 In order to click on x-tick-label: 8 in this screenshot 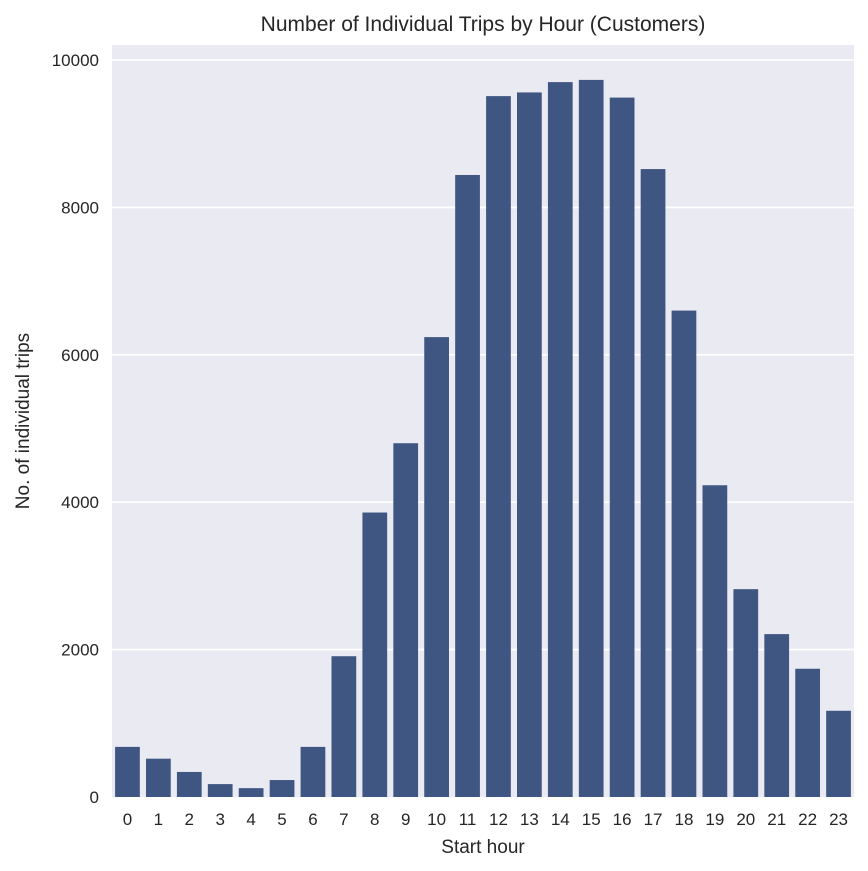, I will do `click(374, 819)`.